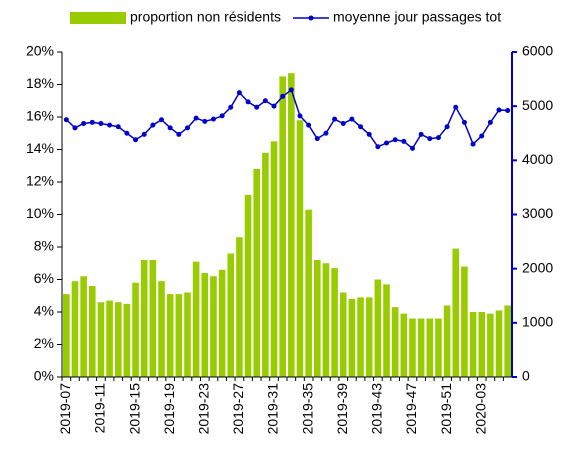 The width and height of the screenshot is (568, 459). What do you see at coordinates (537, 159) in the screenshot?
I see `y2-tick-label: 4000` at bounding box center [537, 159].